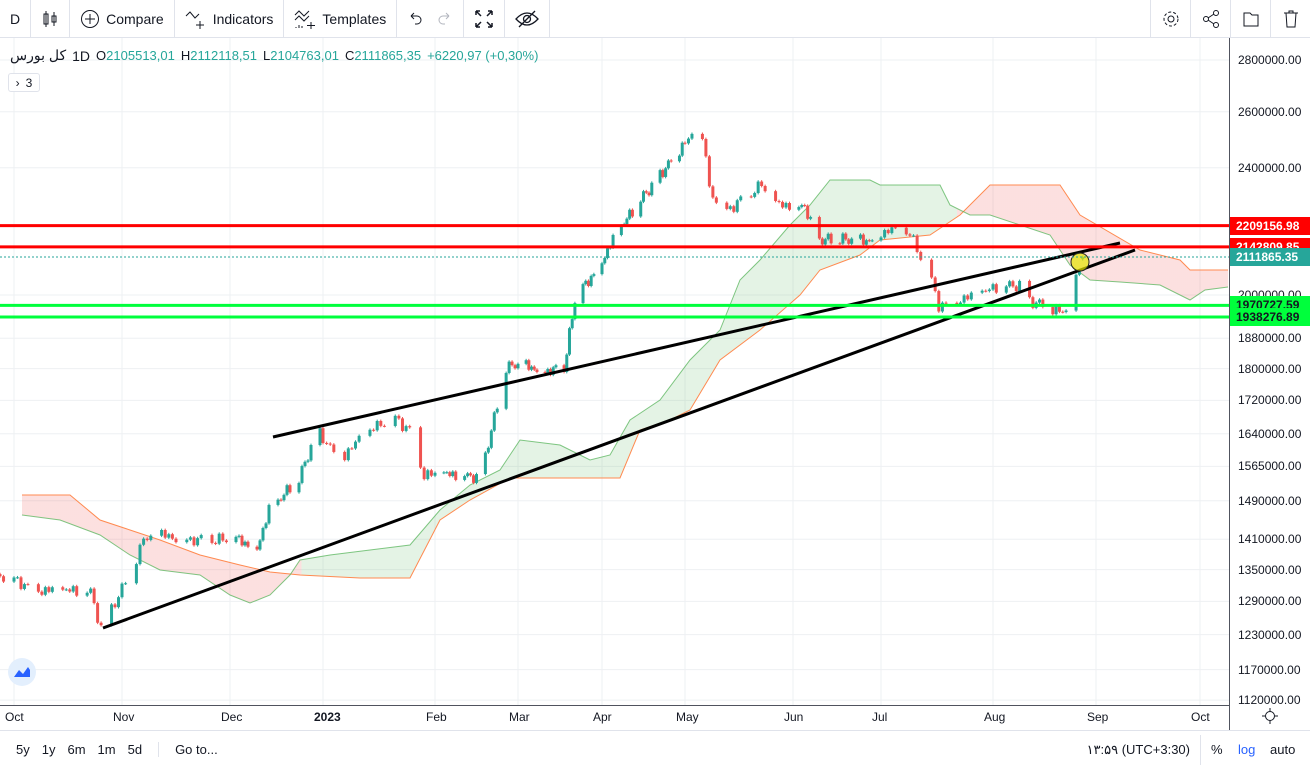  What do you see at coordinates (415, 19) in the screenshot?
I see `undo-icon` at bounding box center [415, 19].